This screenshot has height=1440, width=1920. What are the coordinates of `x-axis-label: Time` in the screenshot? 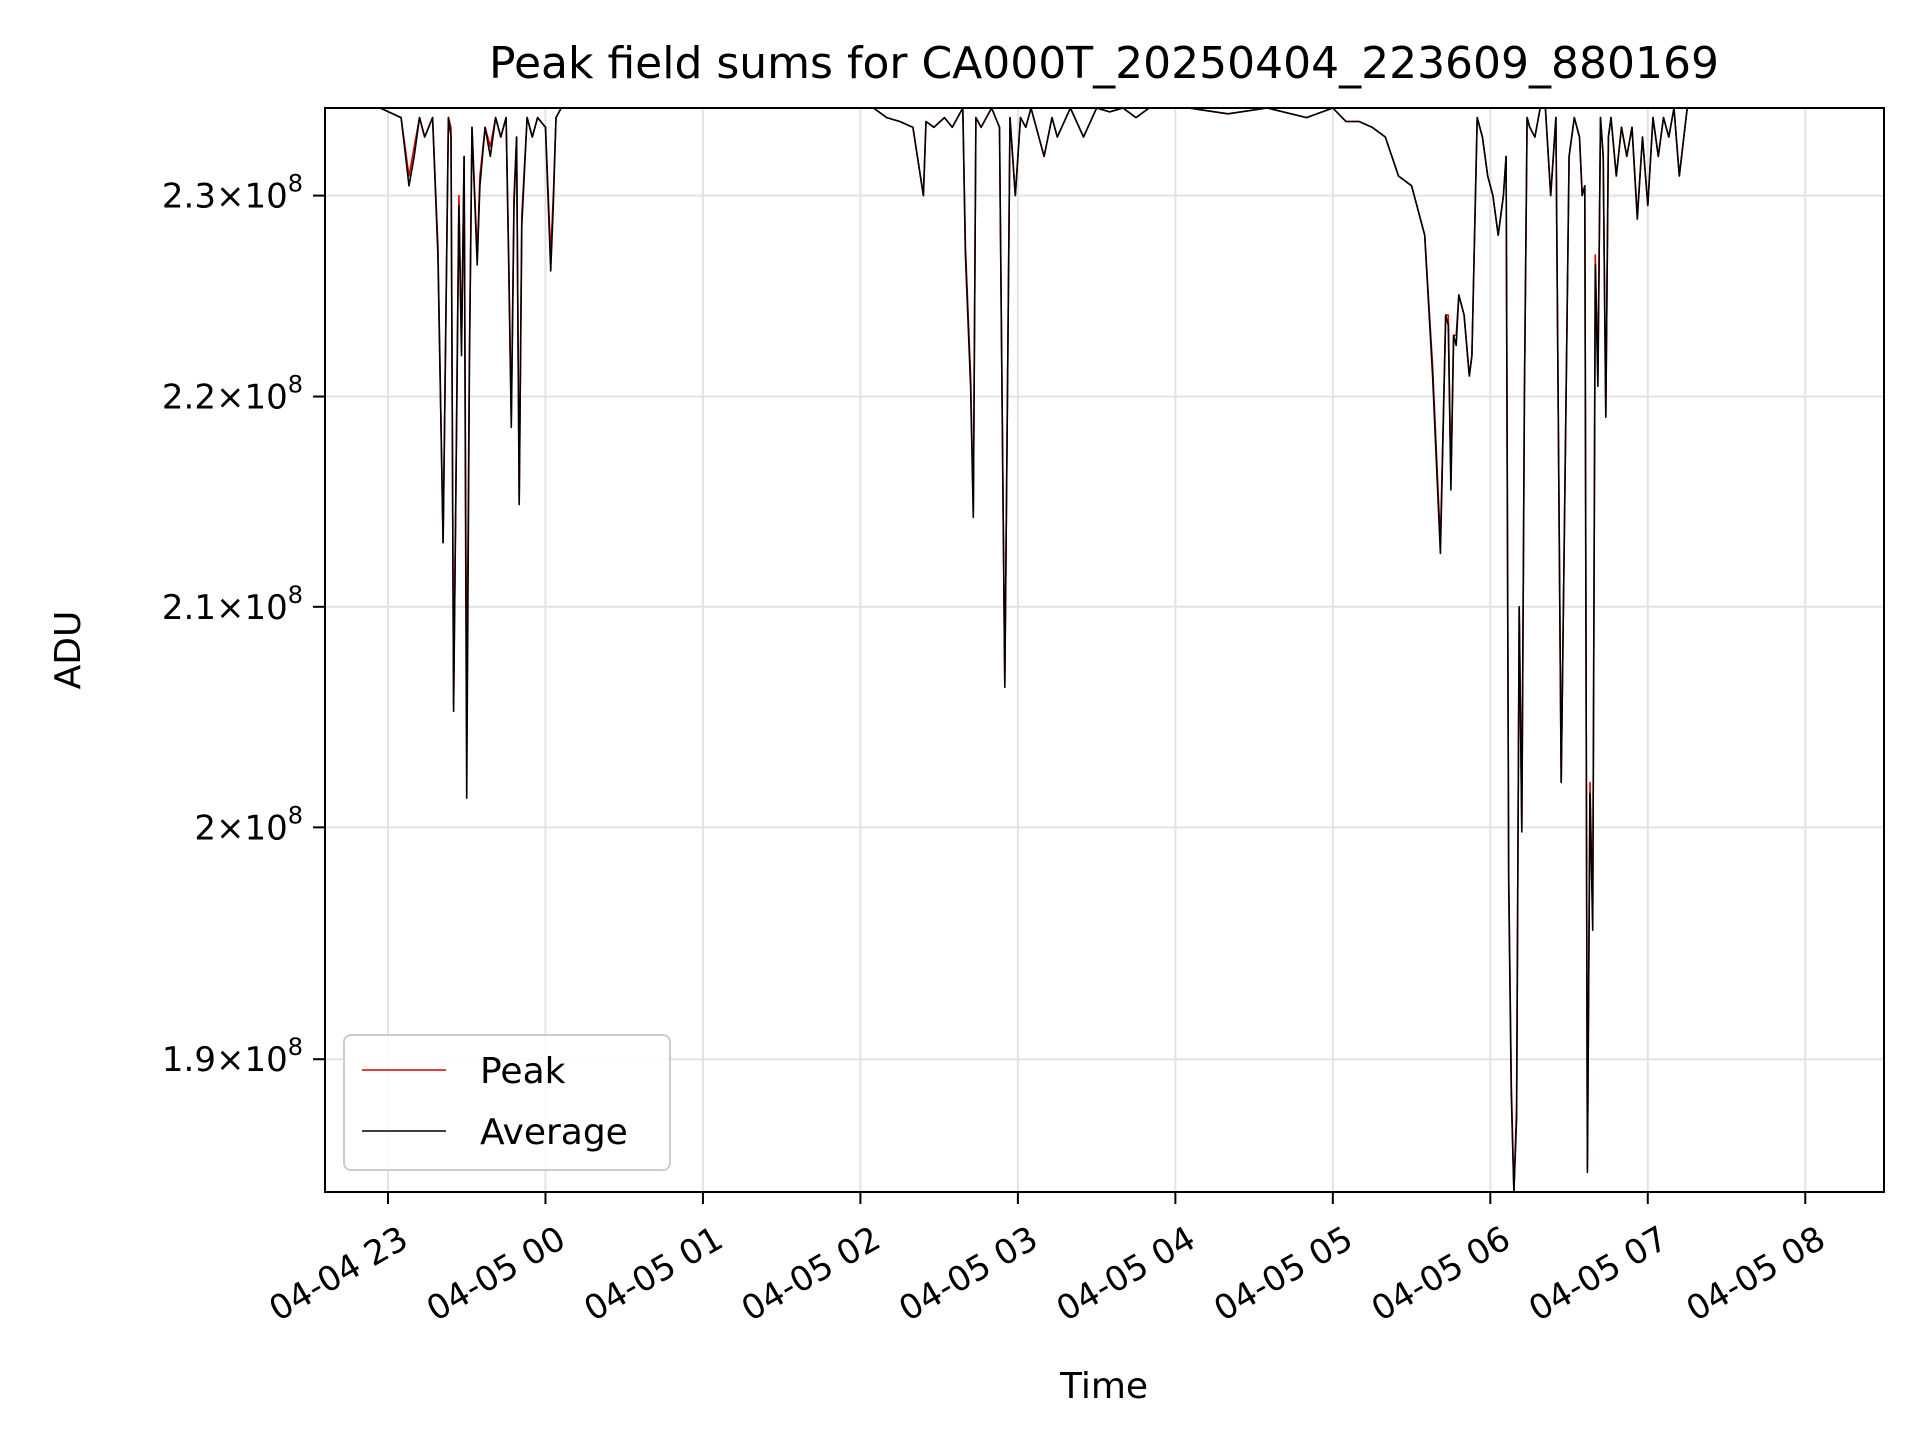 It's located at (1103, 1386).